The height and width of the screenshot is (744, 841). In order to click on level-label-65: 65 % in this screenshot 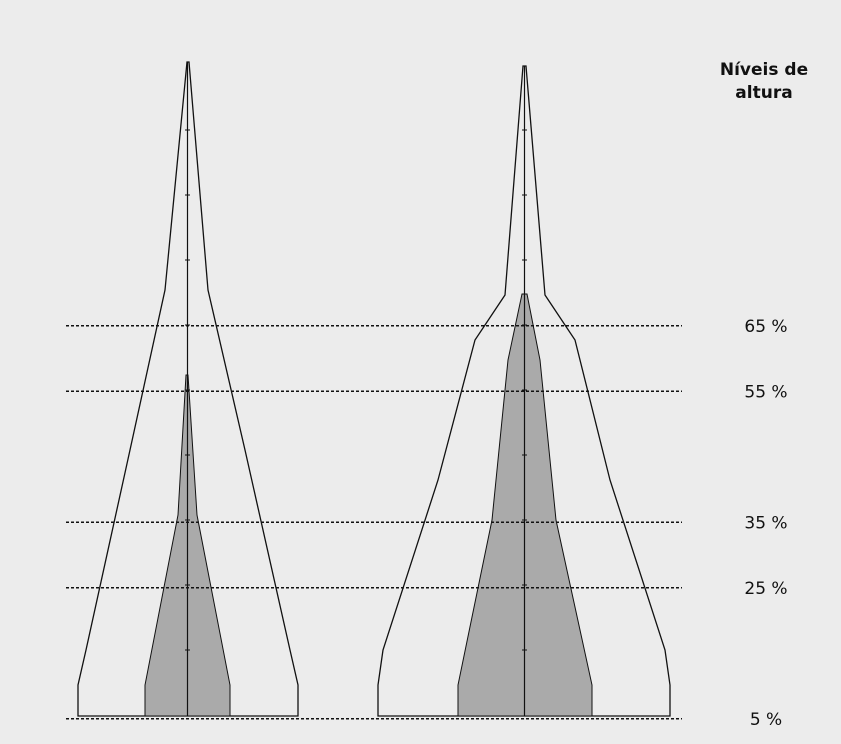, I will do `click(765, 327)`.